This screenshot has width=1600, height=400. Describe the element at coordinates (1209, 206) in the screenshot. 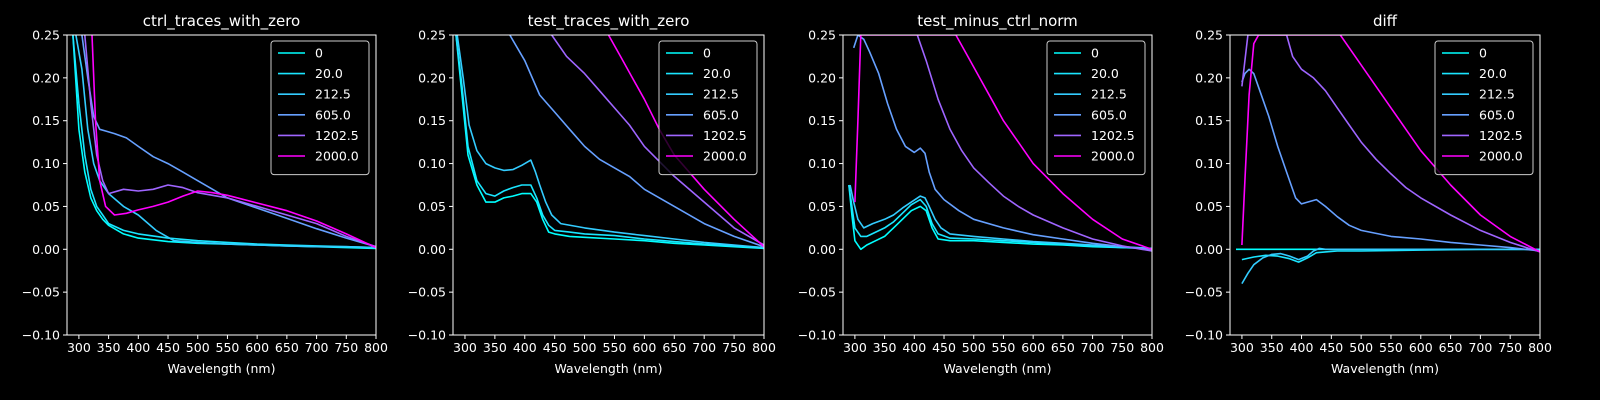

I see `y-tick-label: 0.05` at that location.